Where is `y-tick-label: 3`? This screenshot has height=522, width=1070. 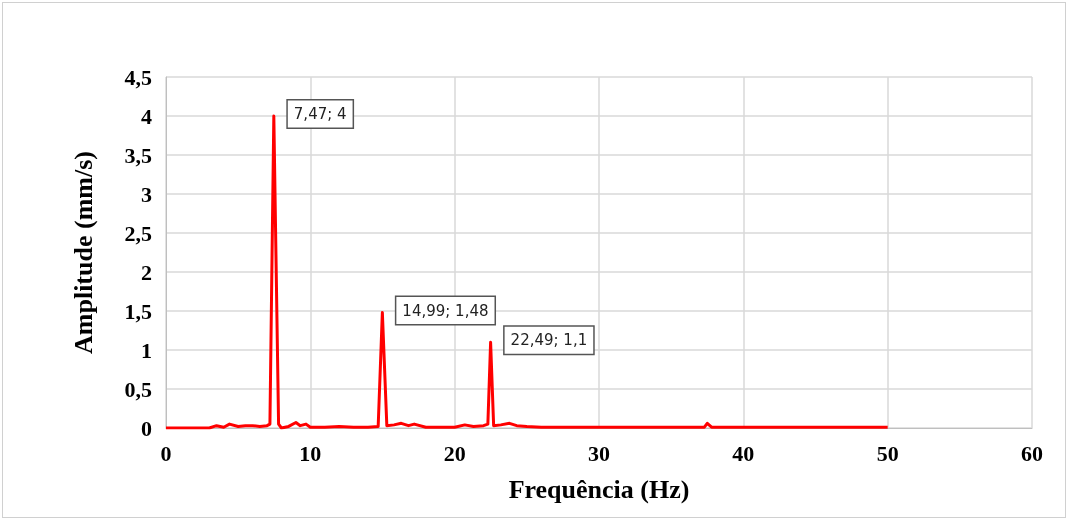 y-tick-label: 3 is located at coordinates (146, 194).